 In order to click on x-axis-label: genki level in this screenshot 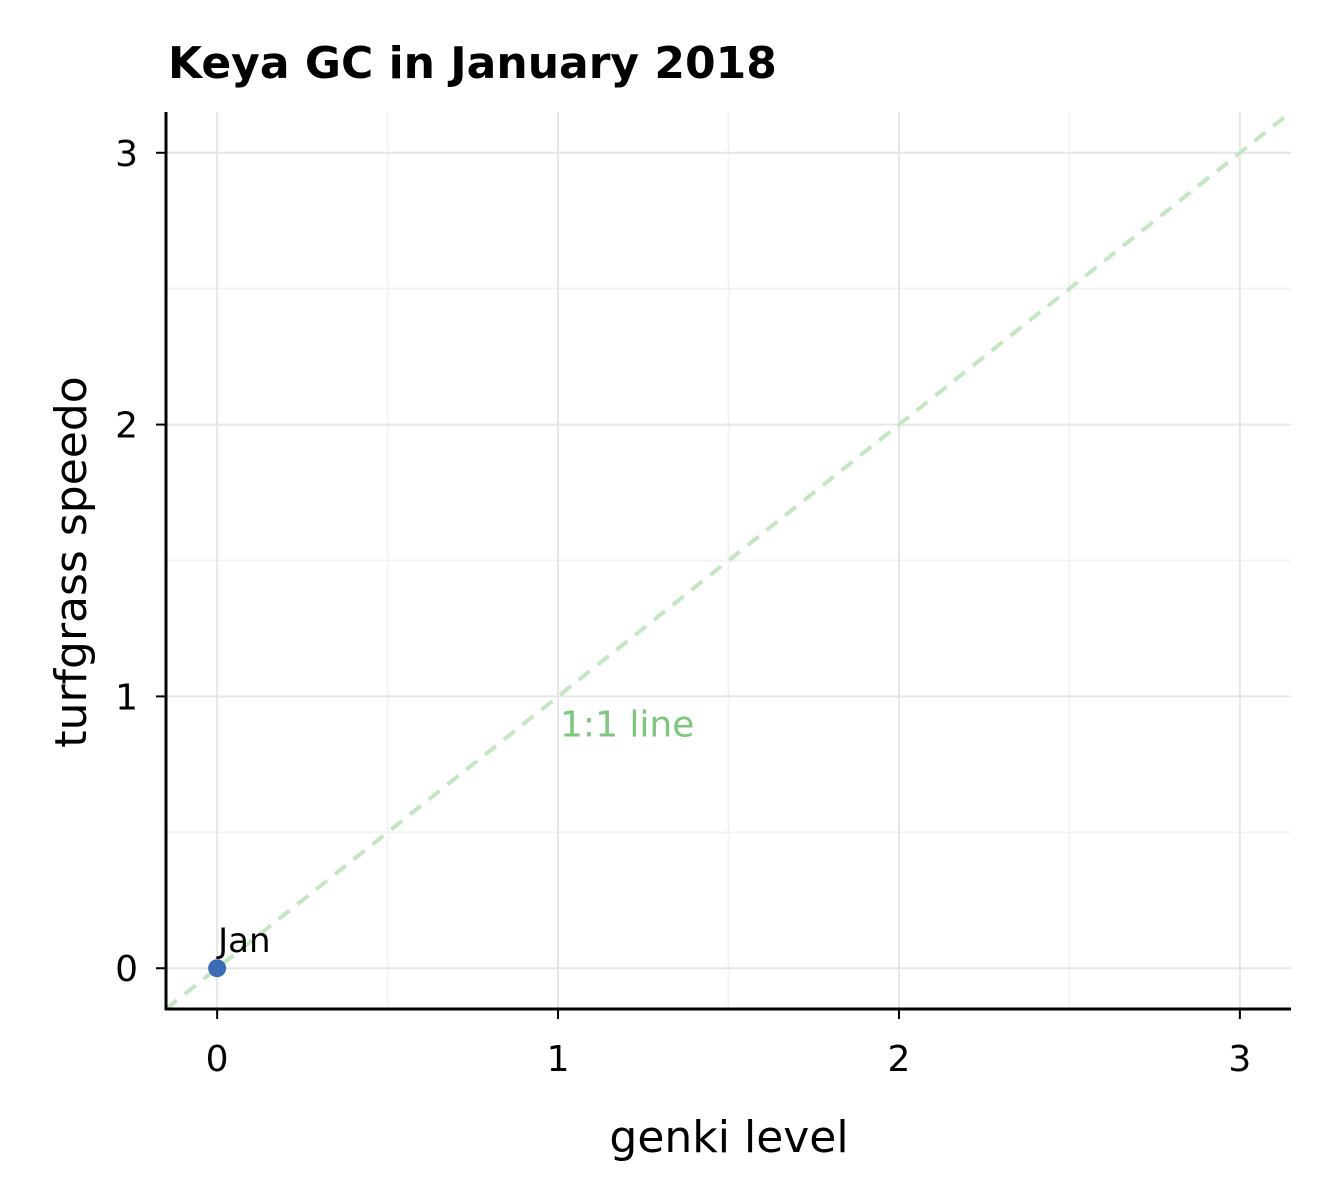, I will do `click(728, 1137)`.